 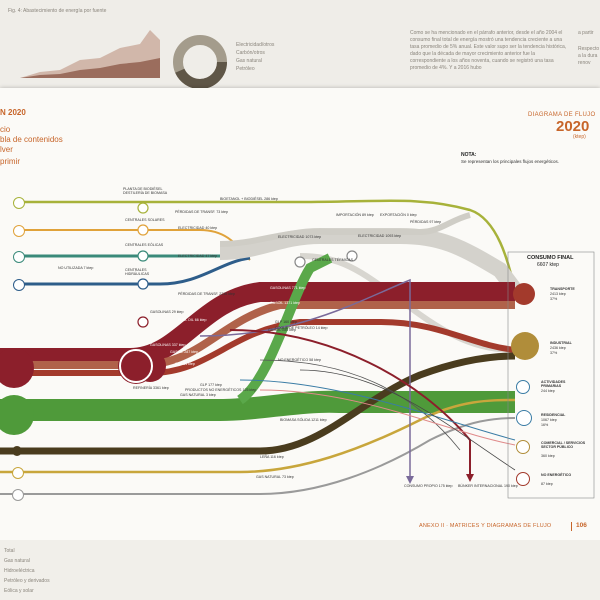 What do you see at coordinates (285, 303) in the screenshot?
I see `label-gasoil: GASOIL 1371 ktep` at bounding box center [285, 303].